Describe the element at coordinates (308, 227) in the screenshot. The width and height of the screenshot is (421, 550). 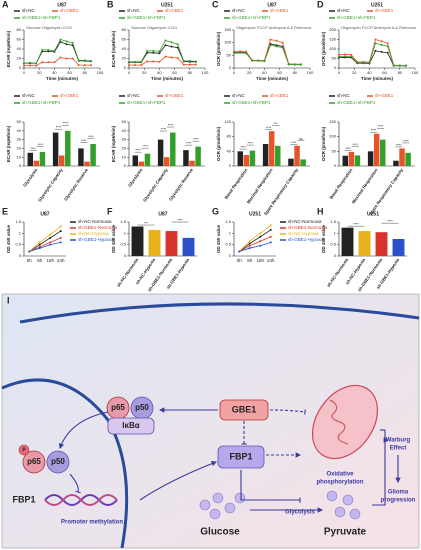
I see `legend-label: sh-GBE1-Normoxia` at that location.